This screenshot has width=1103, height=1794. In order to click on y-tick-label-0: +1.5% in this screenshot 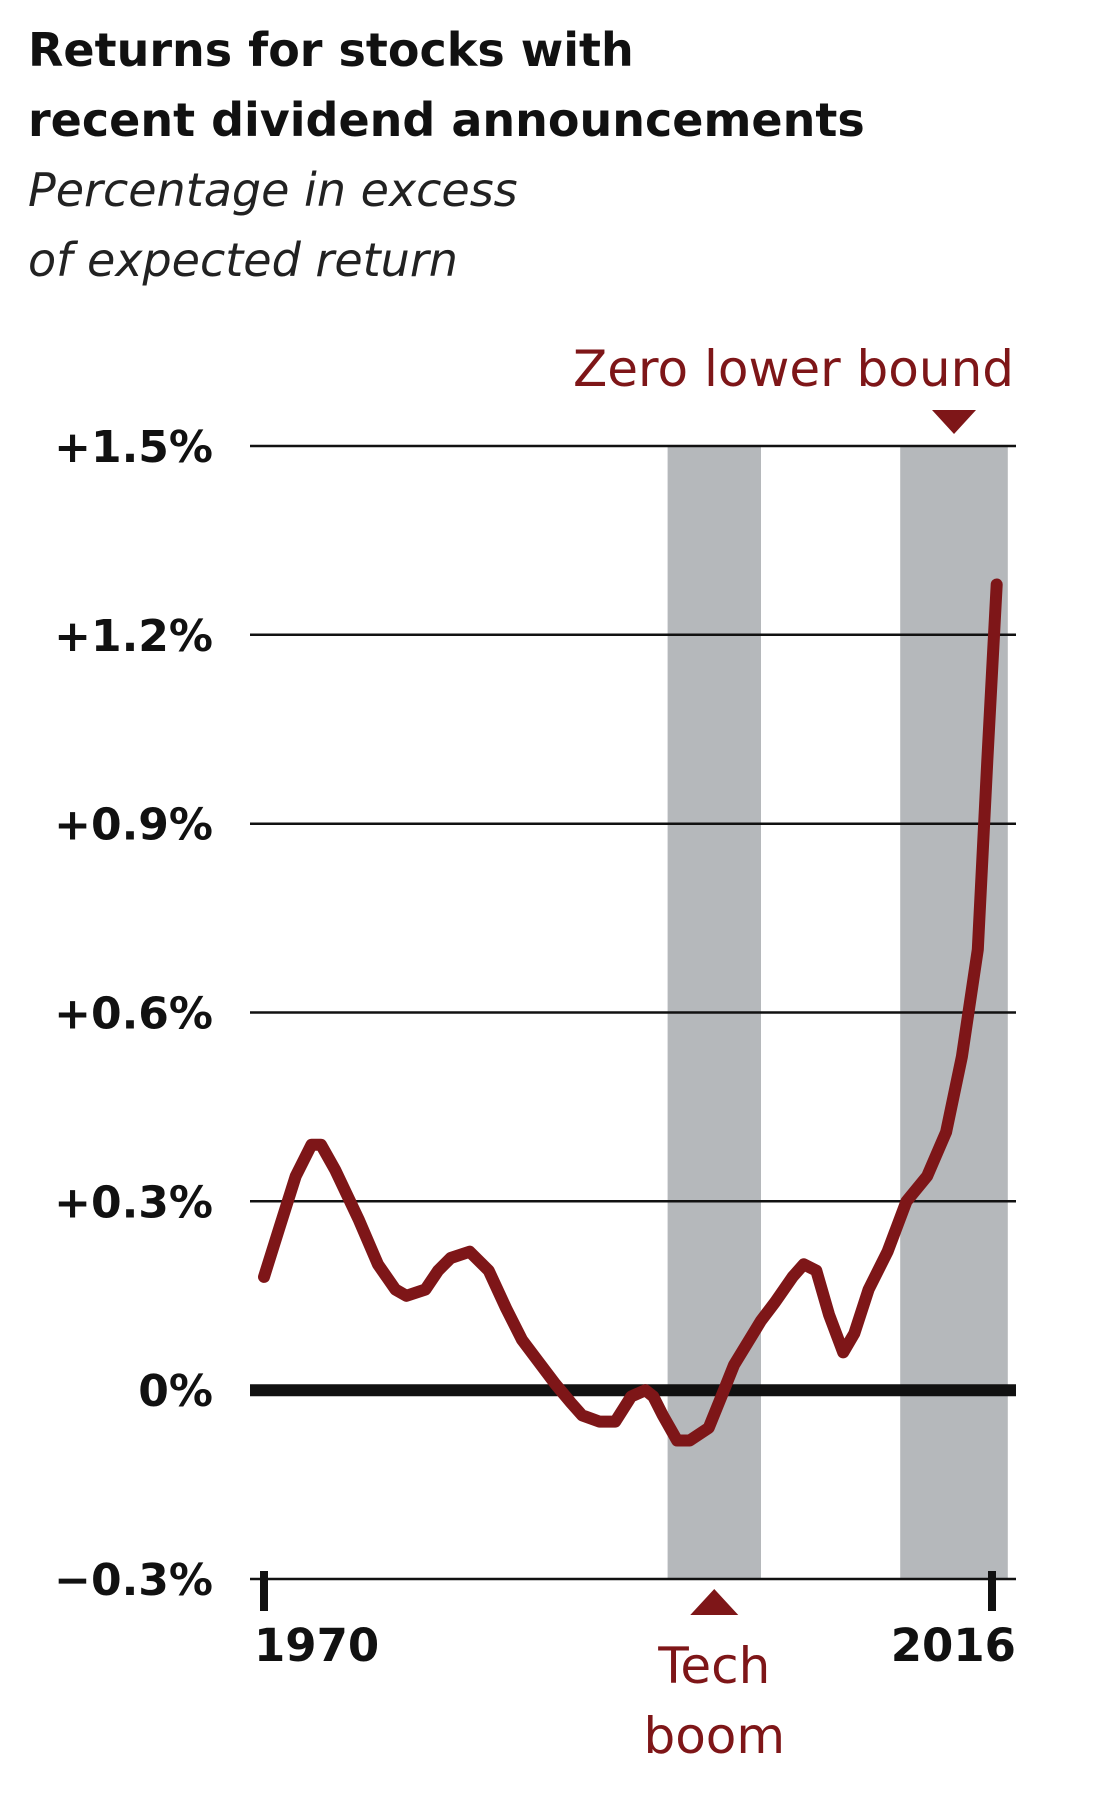, I will do `click(133, 447)`.